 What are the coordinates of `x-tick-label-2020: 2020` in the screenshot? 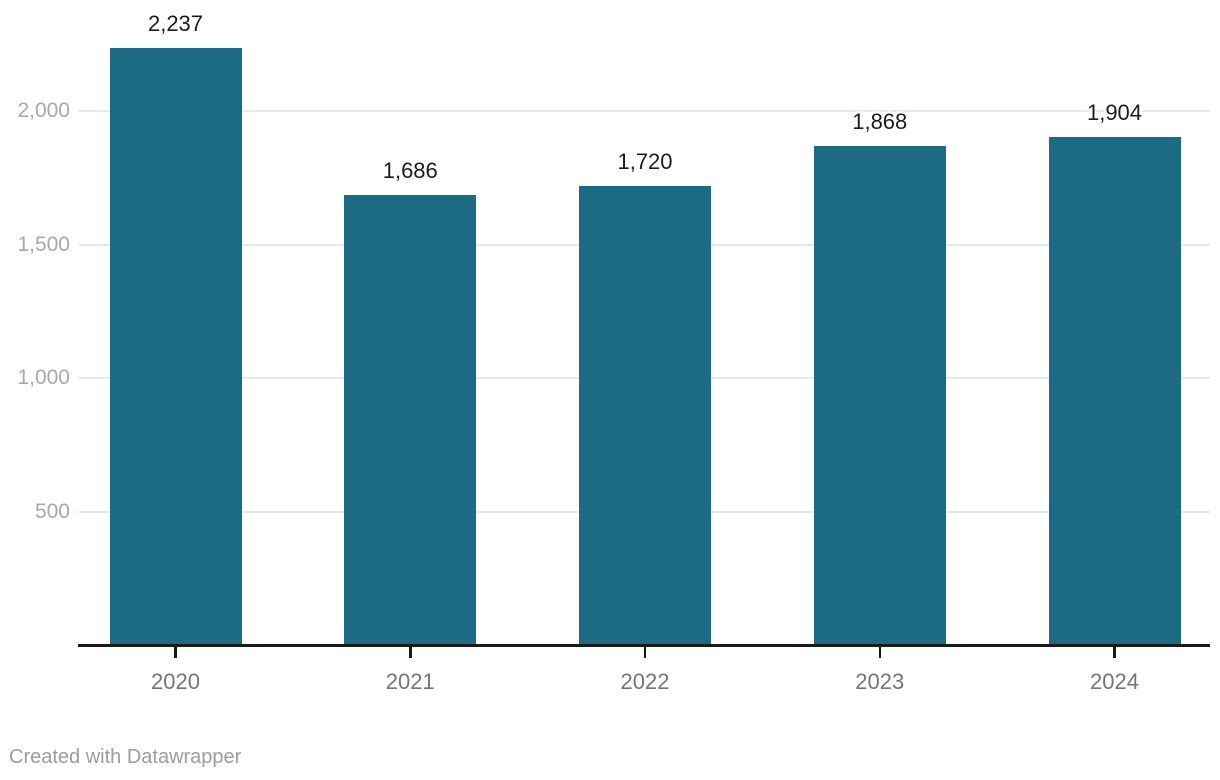 It's located at (175, 681).